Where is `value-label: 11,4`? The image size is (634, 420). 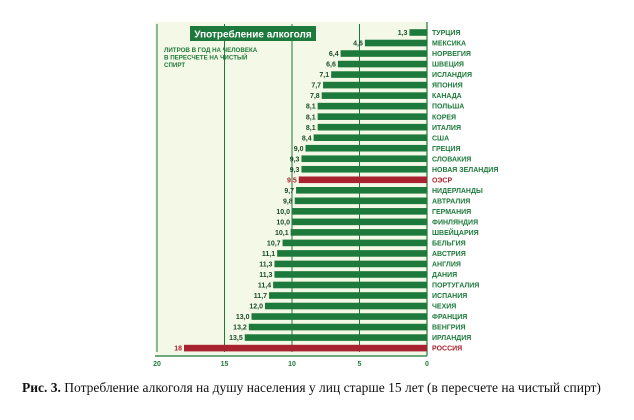 value-label: 11,4 is located at coordinates (264, 286).